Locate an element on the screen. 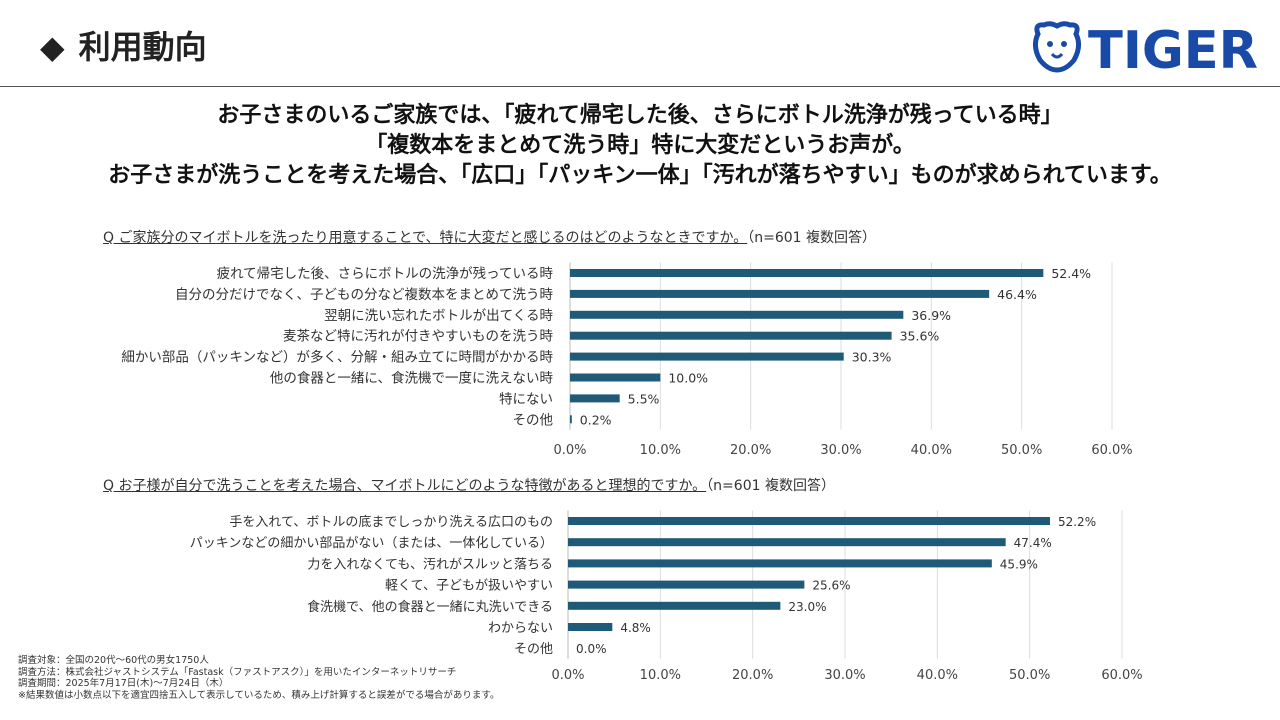 The image size is (1280, 720). value-label: 5.5% is located at coordinates (644, 398).